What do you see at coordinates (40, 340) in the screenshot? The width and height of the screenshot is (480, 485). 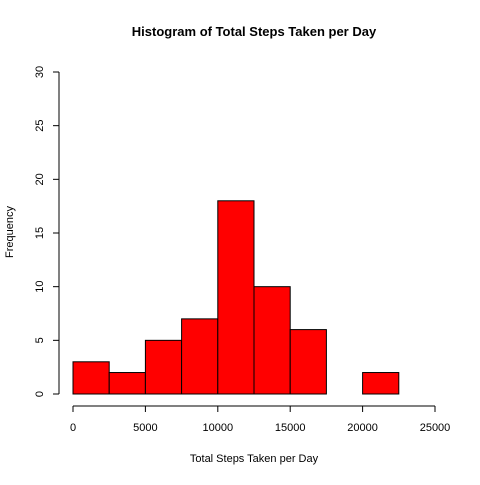 I see `y-tick-label: 5` at bounding box center [40, 340].